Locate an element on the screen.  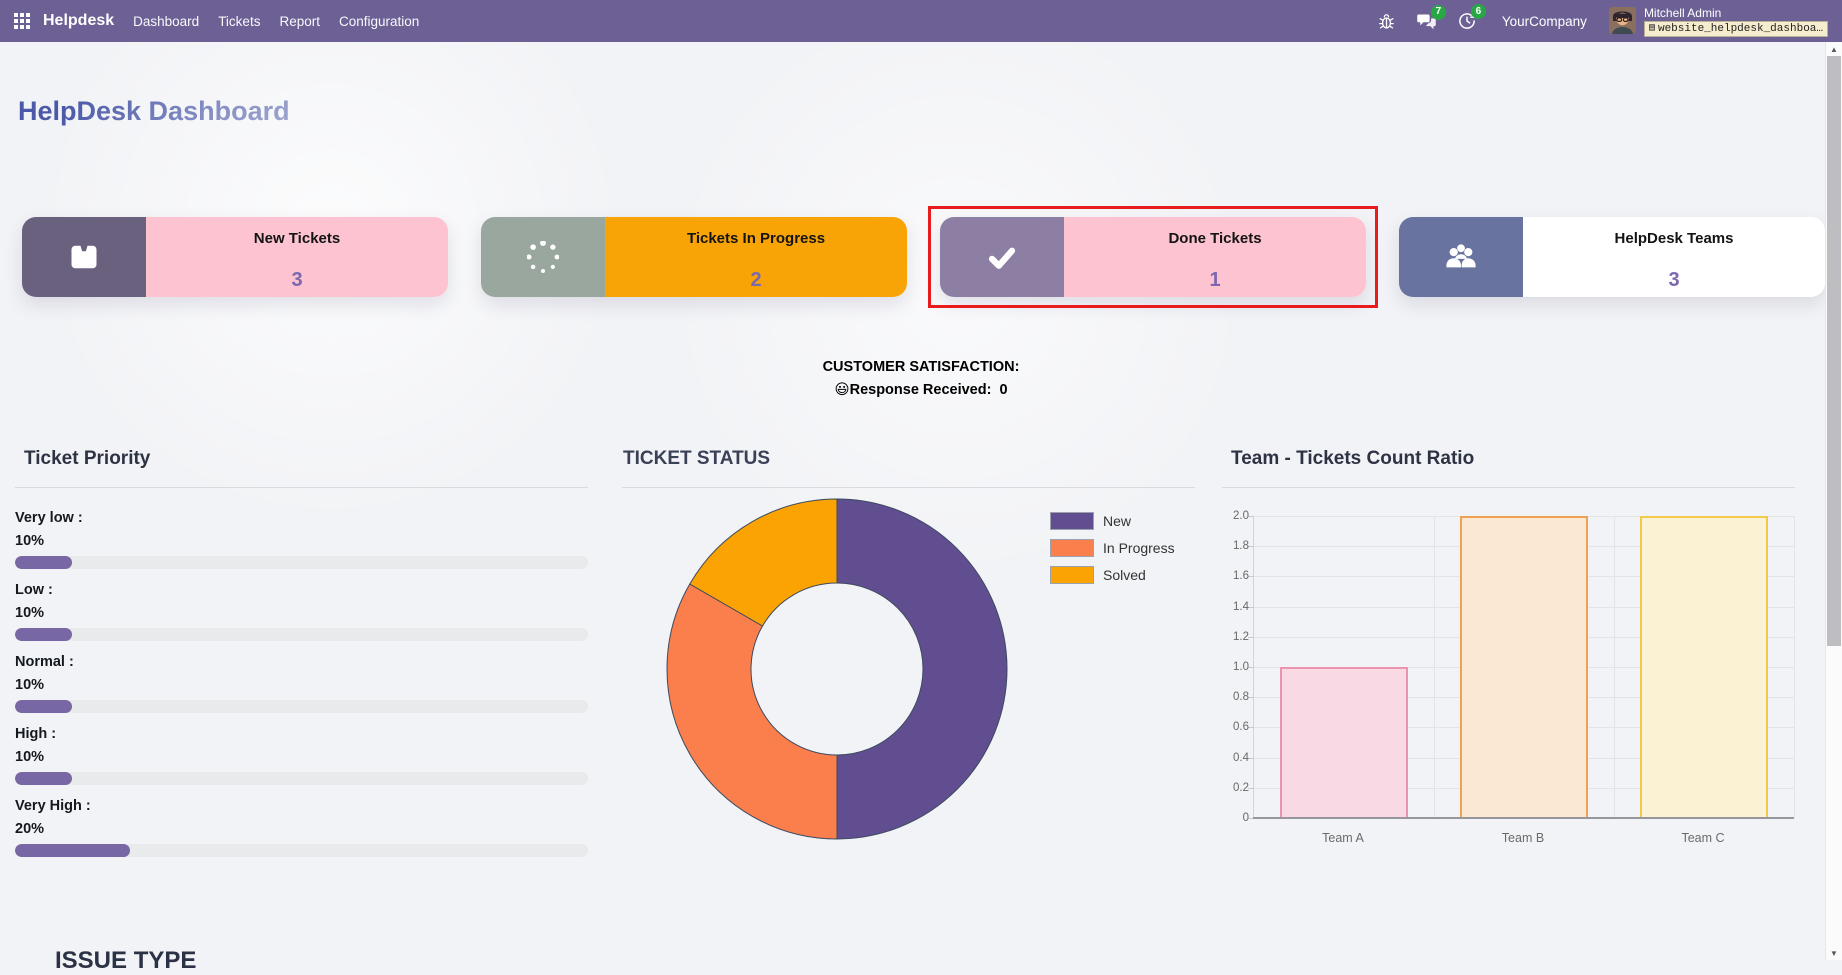
app-brand: Helpdesk is located at coordinates (79, 20).